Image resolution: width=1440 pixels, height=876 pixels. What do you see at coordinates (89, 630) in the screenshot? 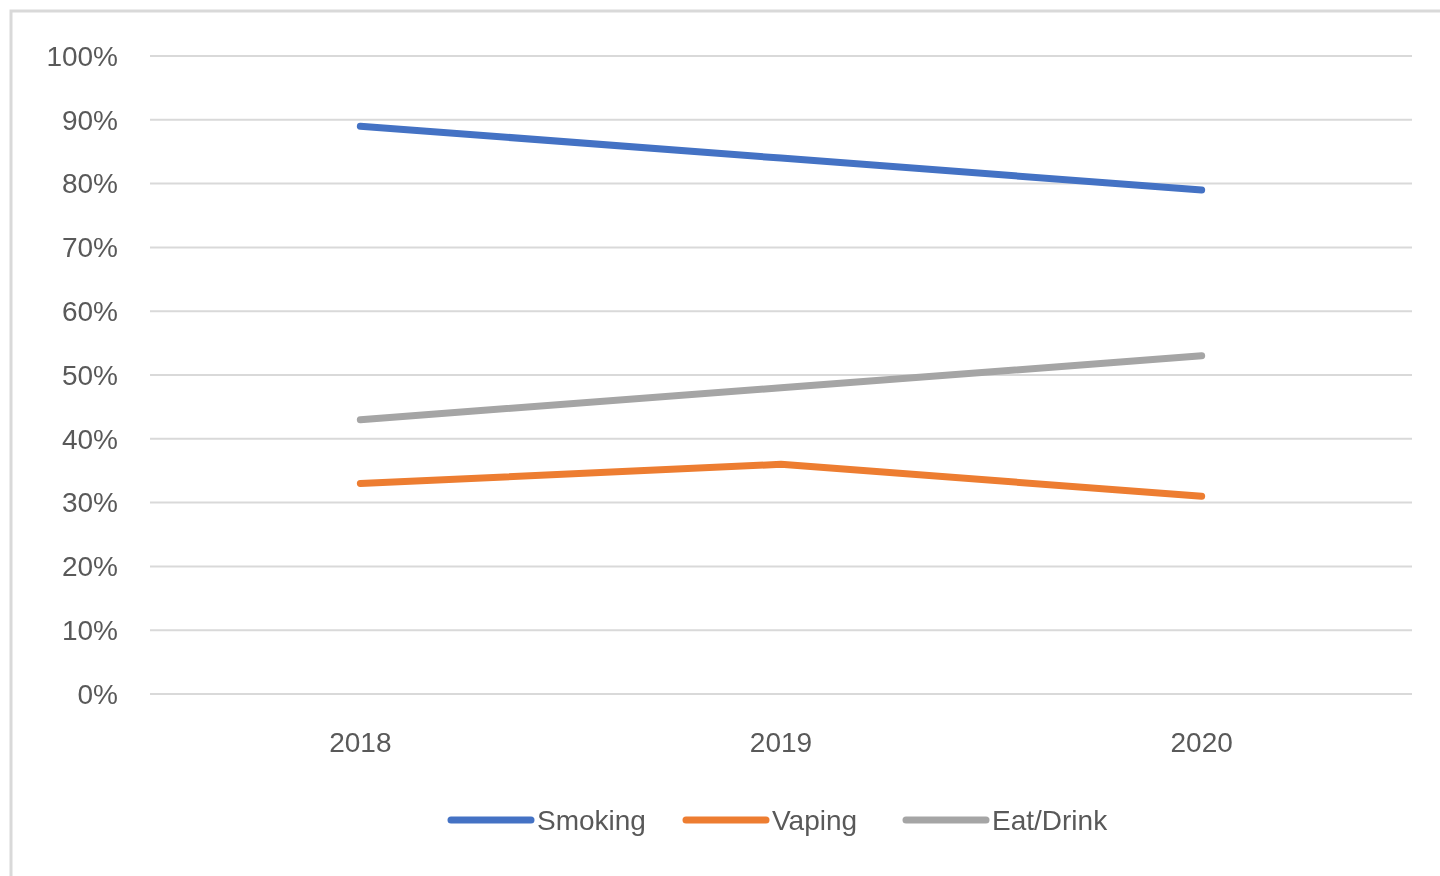
I see `y-tick-label: 10%` at bounding box center [89, 630].